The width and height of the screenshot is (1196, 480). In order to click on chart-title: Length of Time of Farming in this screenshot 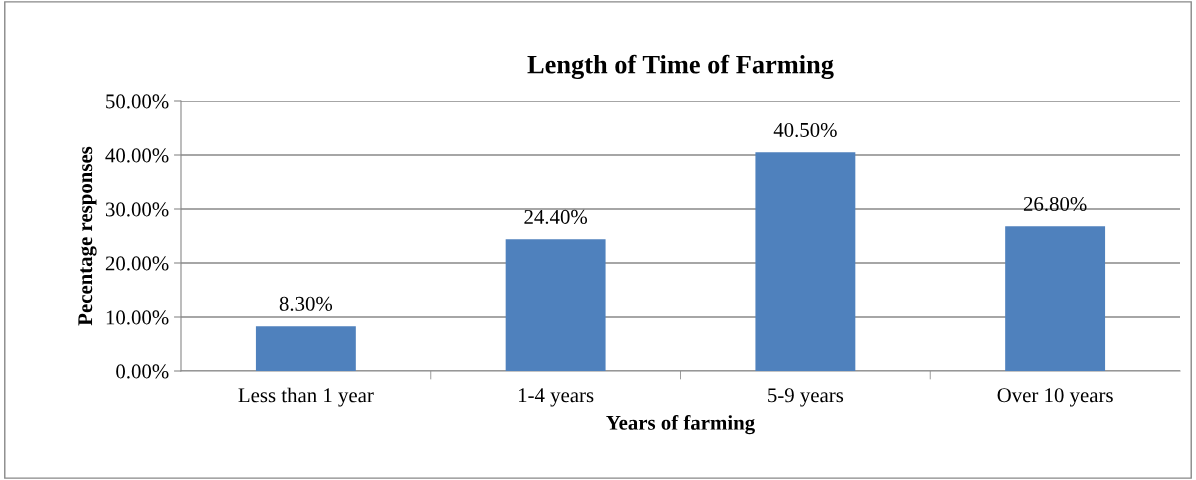, I will do `click(680, 67)`.